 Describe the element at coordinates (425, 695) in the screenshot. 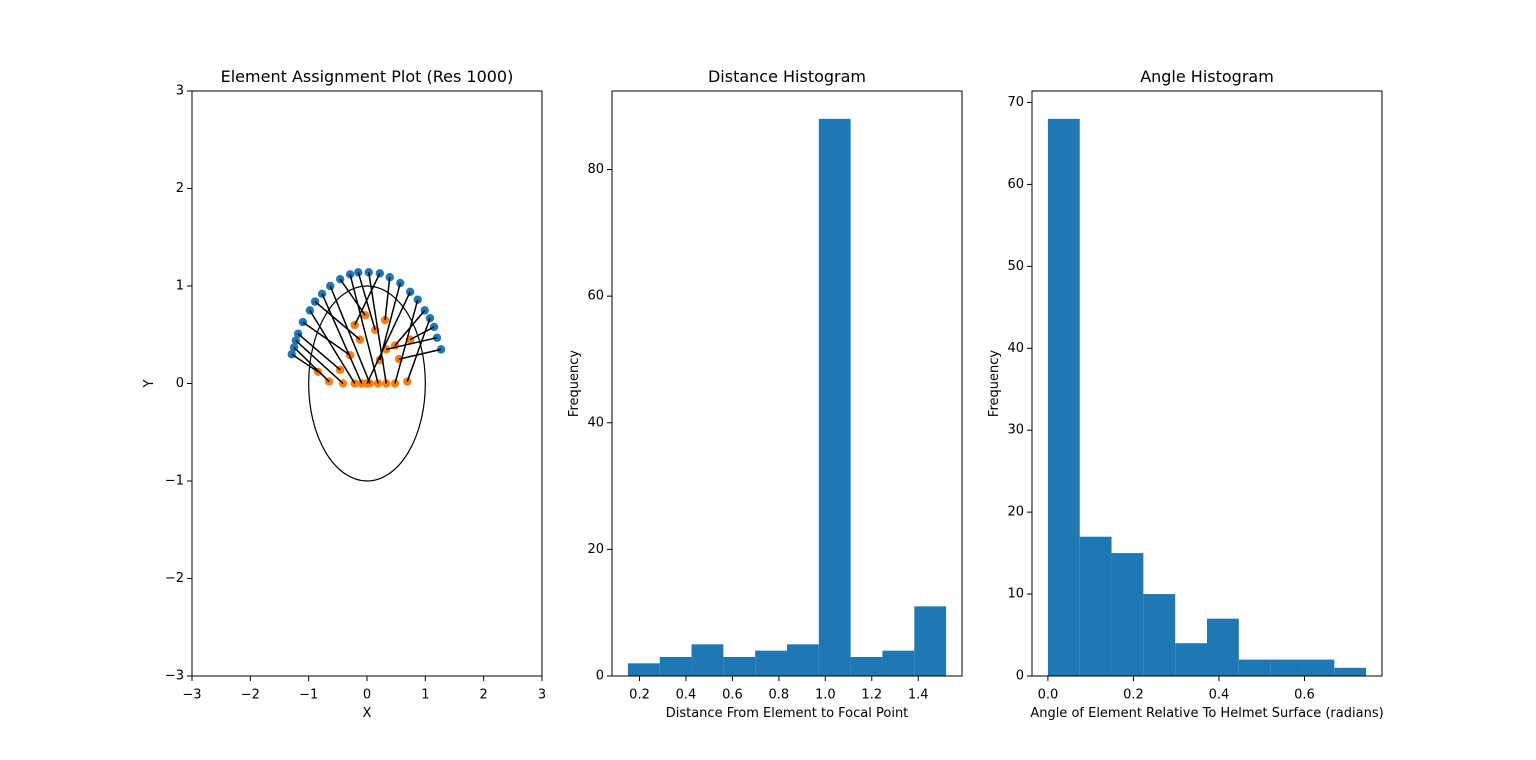

I see `x-tick-label: 1` at that location.